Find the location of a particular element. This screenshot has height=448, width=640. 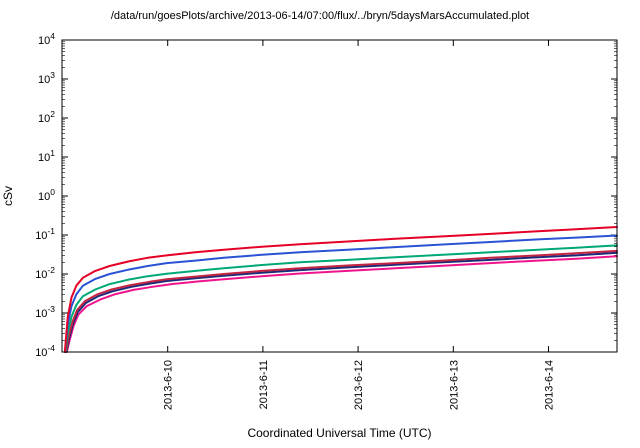

svg-text: 10⁻¹ is located at coordinates (45, 234).